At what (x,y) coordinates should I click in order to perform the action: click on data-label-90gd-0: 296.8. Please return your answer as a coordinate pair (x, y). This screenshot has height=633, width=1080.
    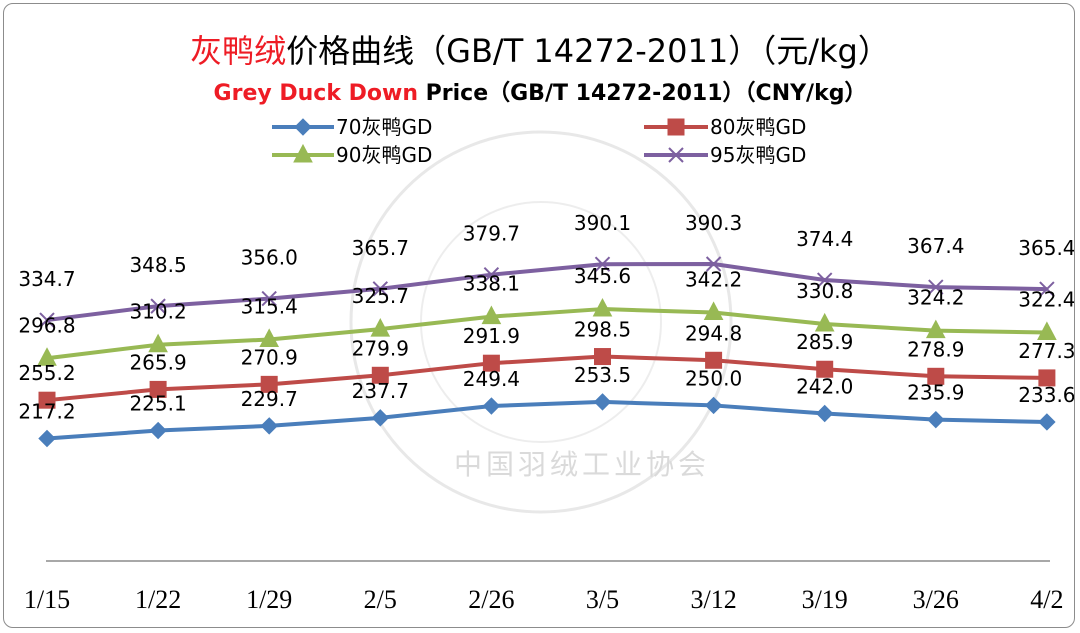
    Looking at the image, I should click on (46, 325).